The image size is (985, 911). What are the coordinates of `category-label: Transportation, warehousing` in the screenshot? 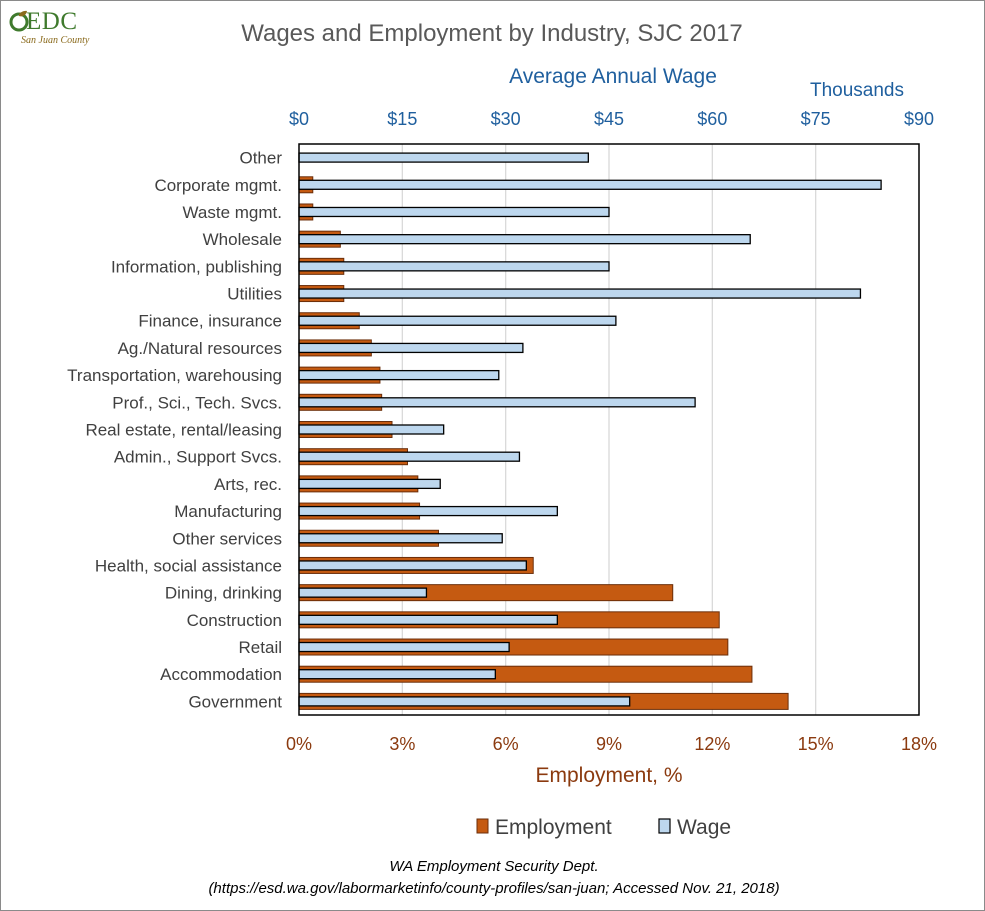 It's located at (174, 375).